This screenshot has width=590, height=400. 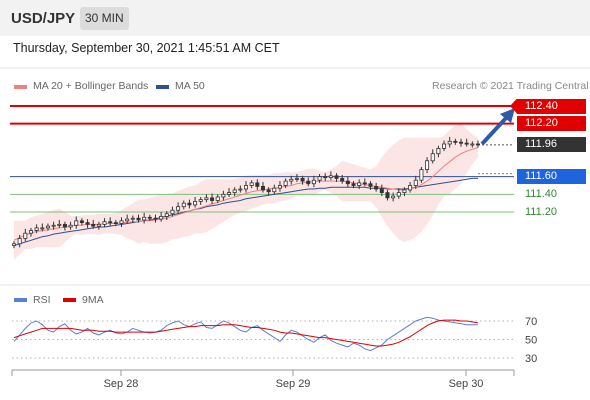 I want to click on rsi-tick-label: 30, so click(x=531, y=359).